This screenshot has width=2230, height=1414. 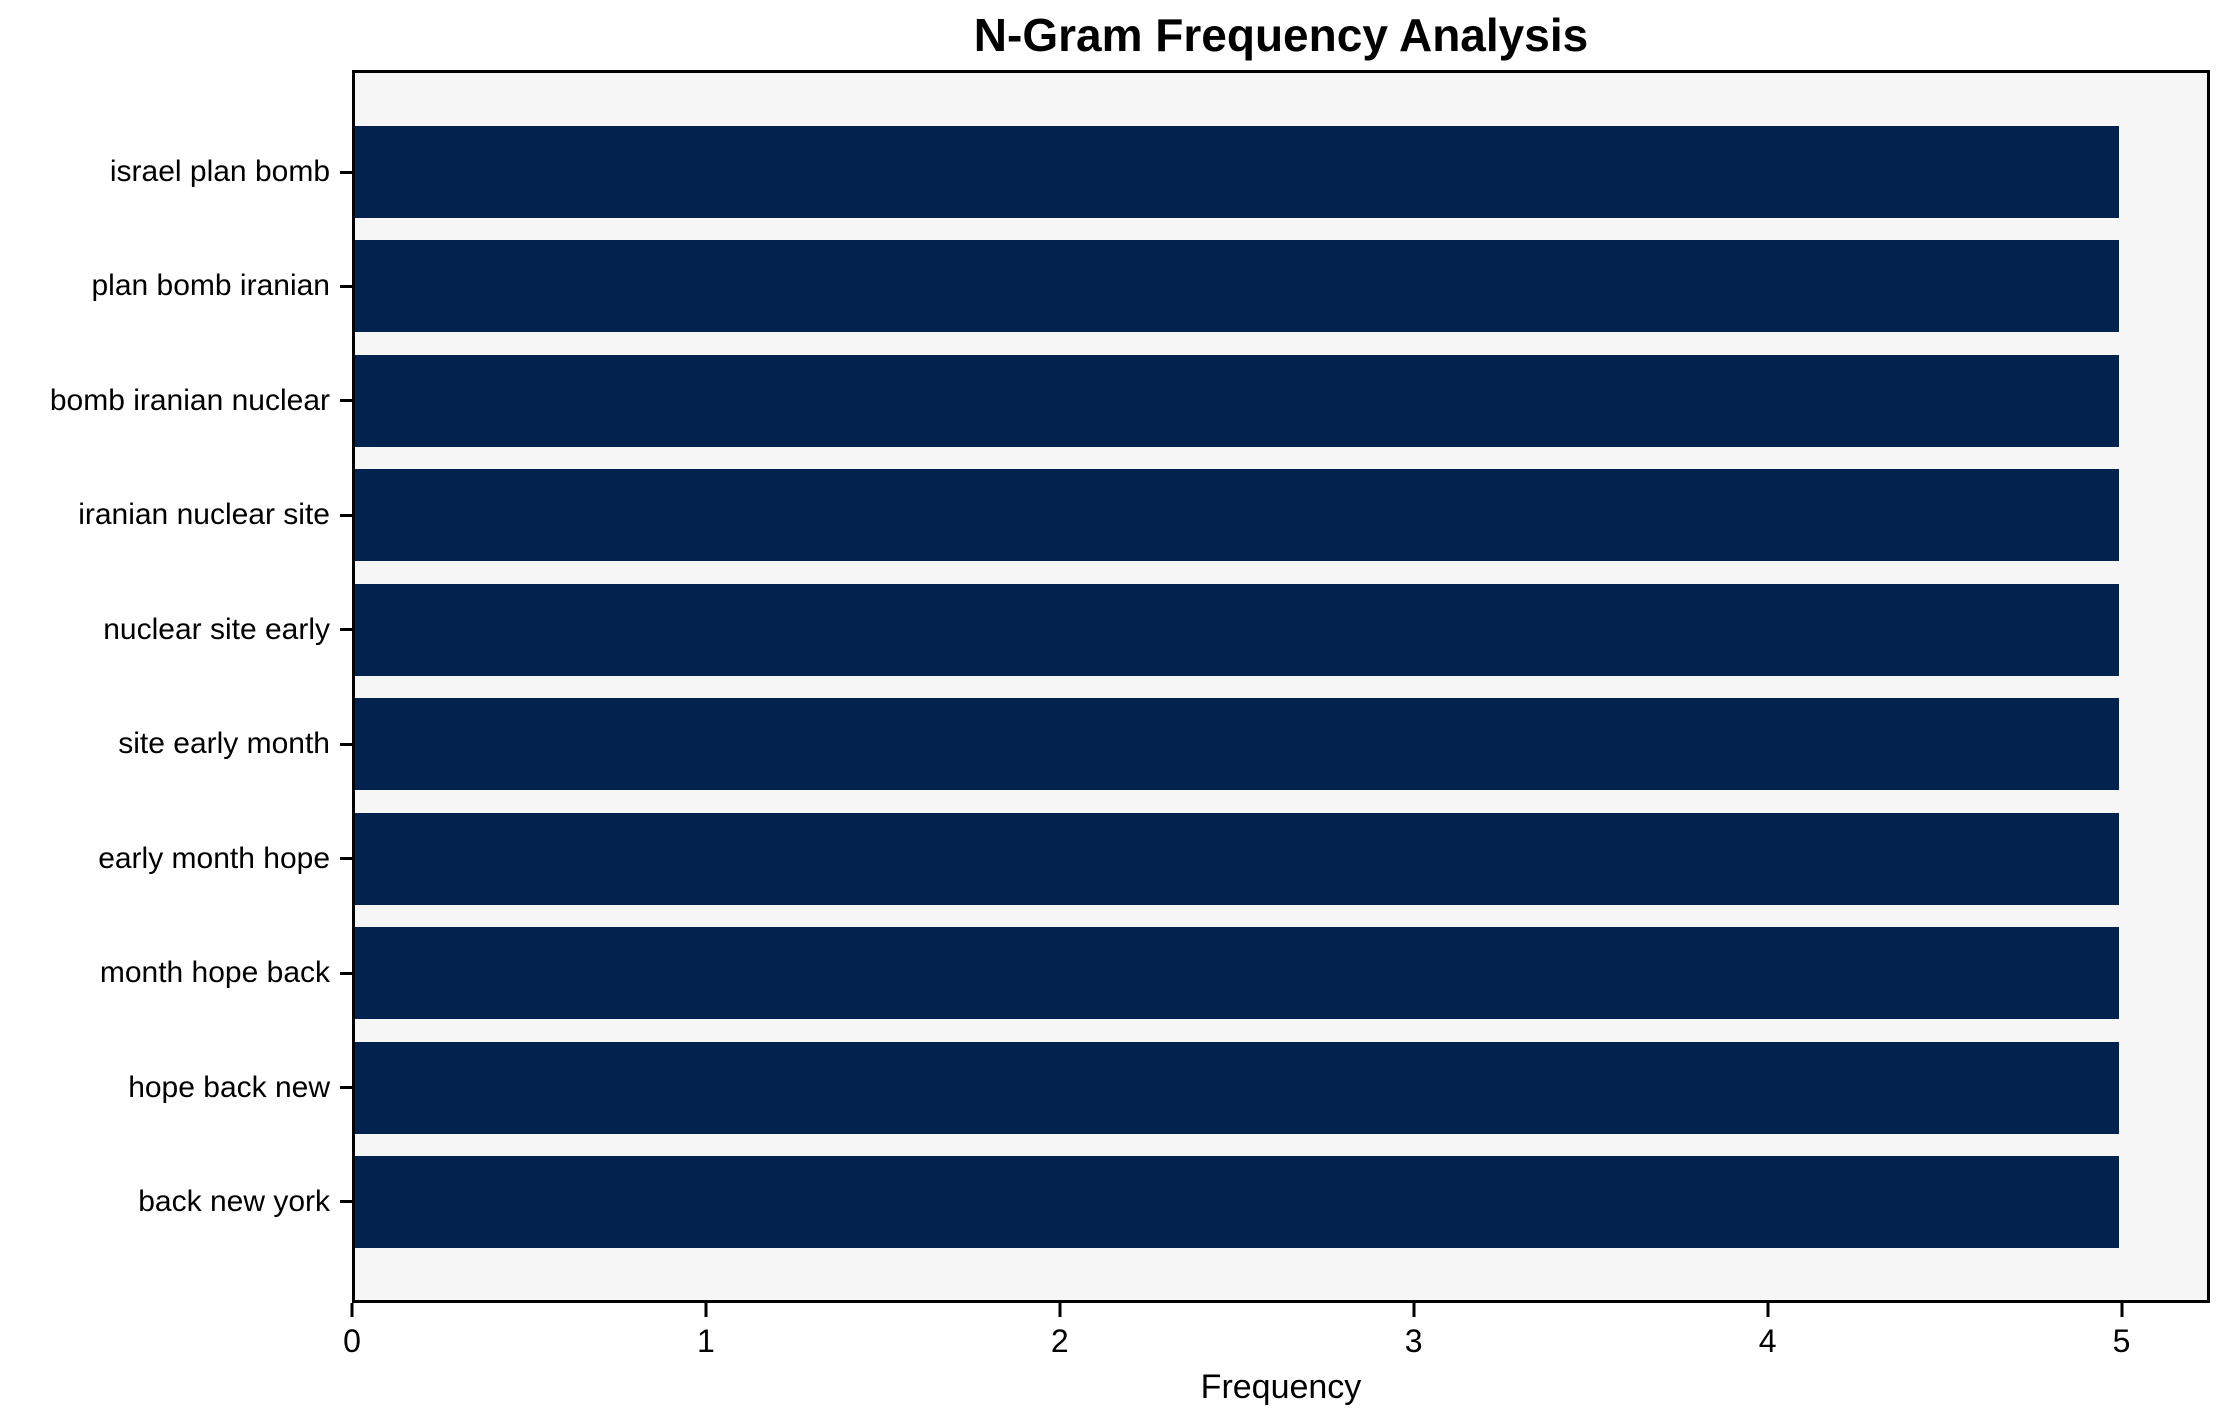 What do you see at coordinates (705, 1341) in the screenshot?
I see `x-axis-tick-label: 1` at bounding box center [705, 1341].